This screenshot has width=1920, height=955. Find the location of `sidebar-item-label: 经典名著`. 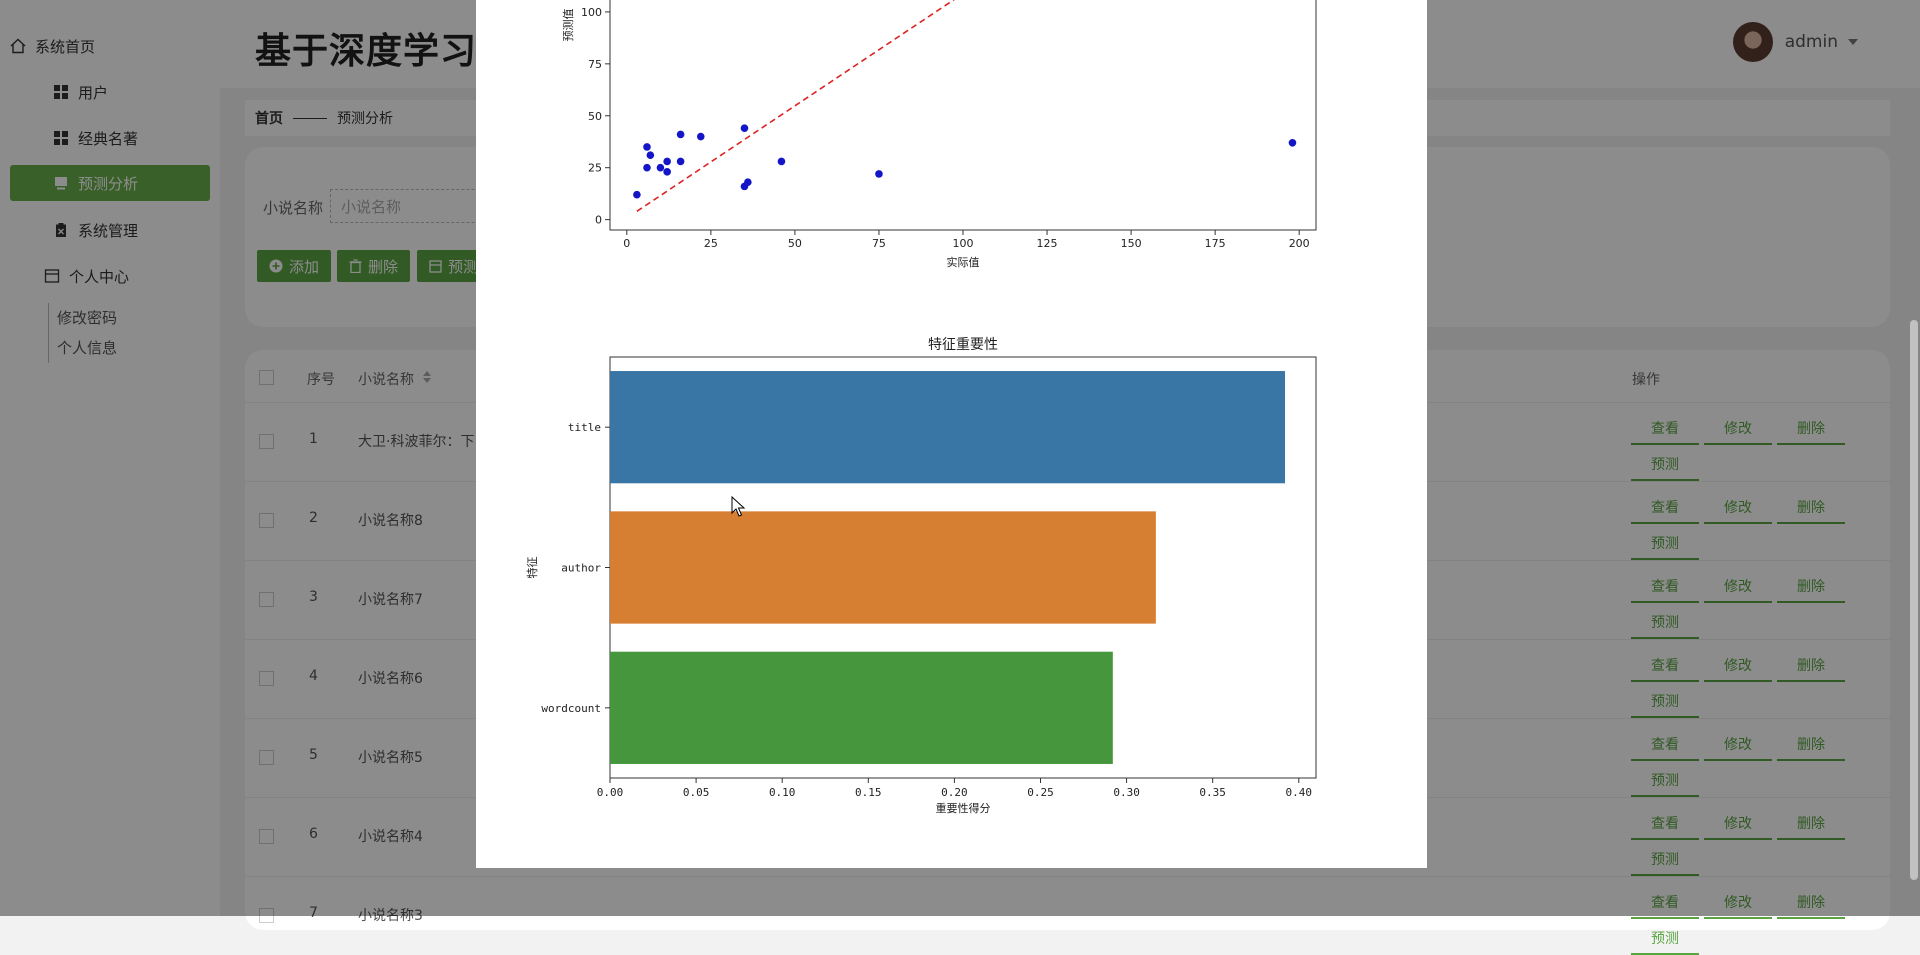

sidebar-item-label: 经典名著 is located at coordinates (108, 138).